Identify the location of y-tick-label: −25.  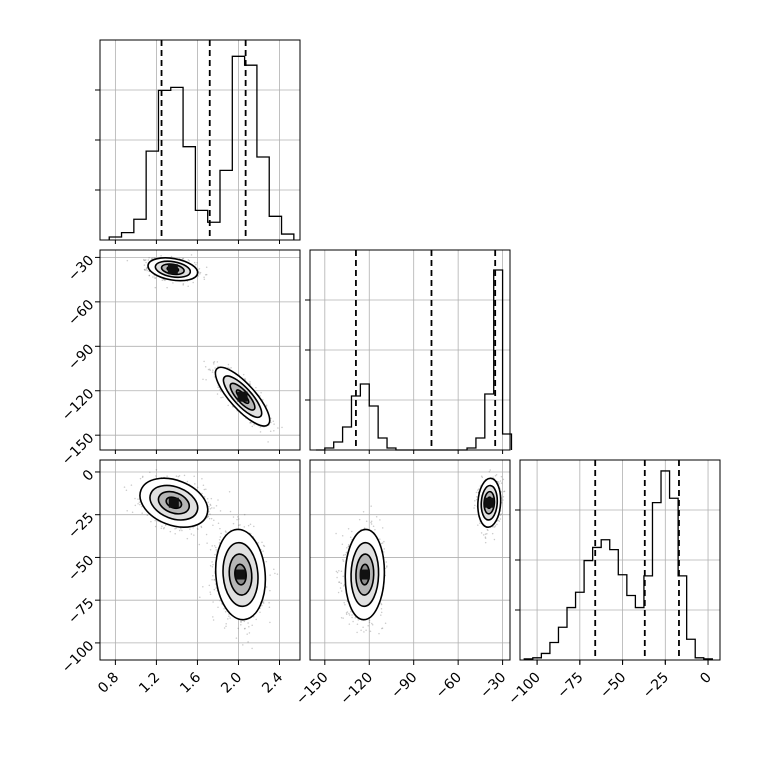
(81, 526).